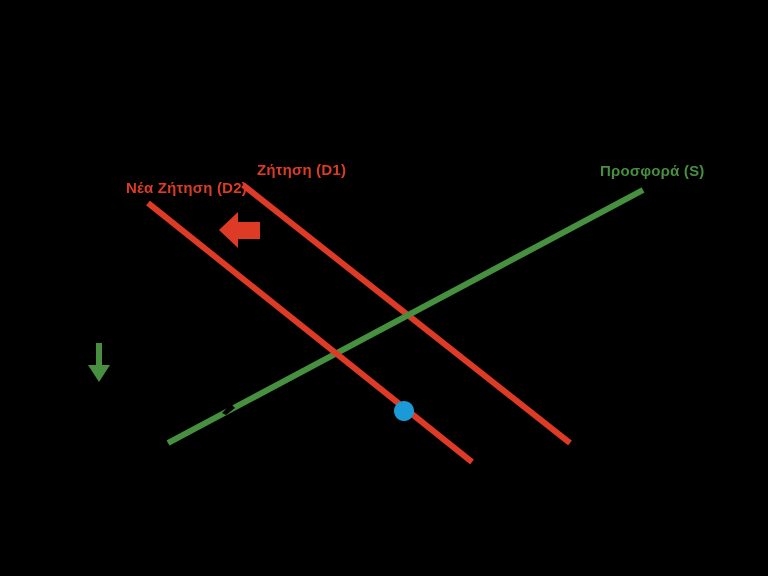  Describe the element at coordinates (652, 171) in the screenshot. I see `supply-s-label: Προσφορά (S)` at that location.